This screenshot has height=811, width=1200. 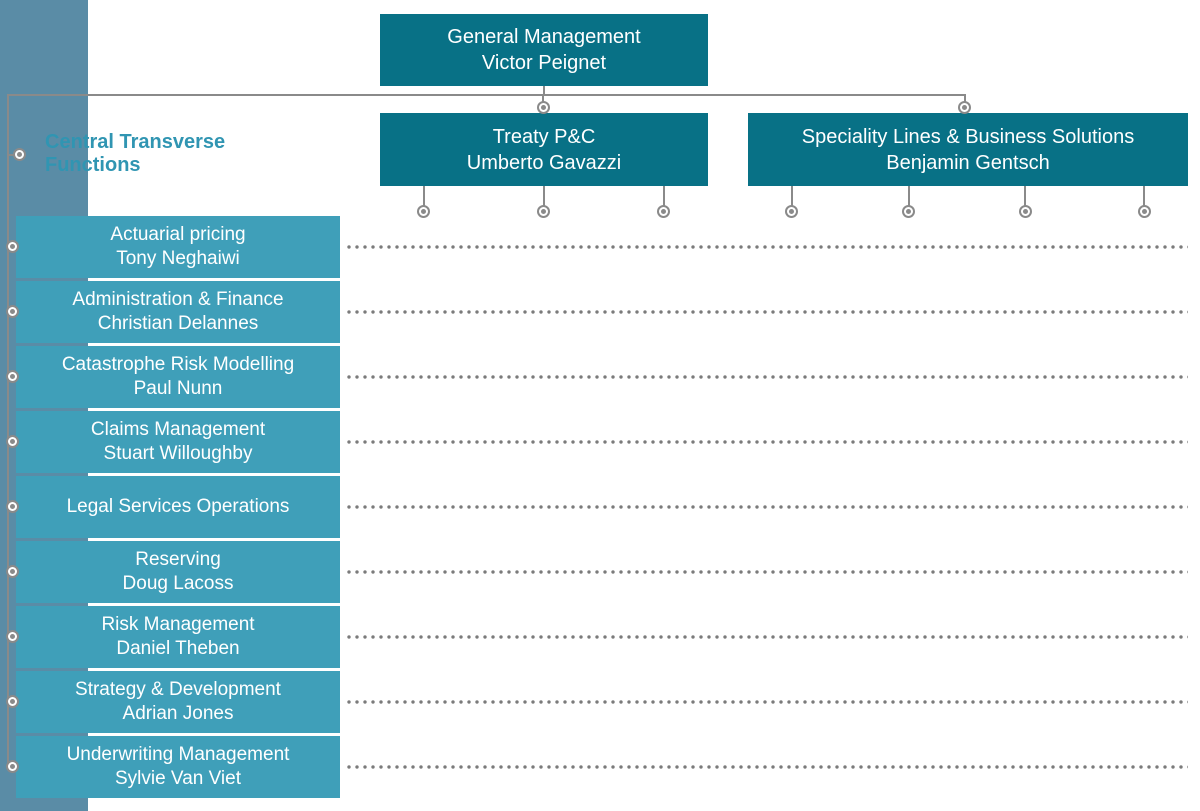 I want to click on function-box-strategy-development: Strategy & Development Adrian Jones, so click(x=178, y=702).